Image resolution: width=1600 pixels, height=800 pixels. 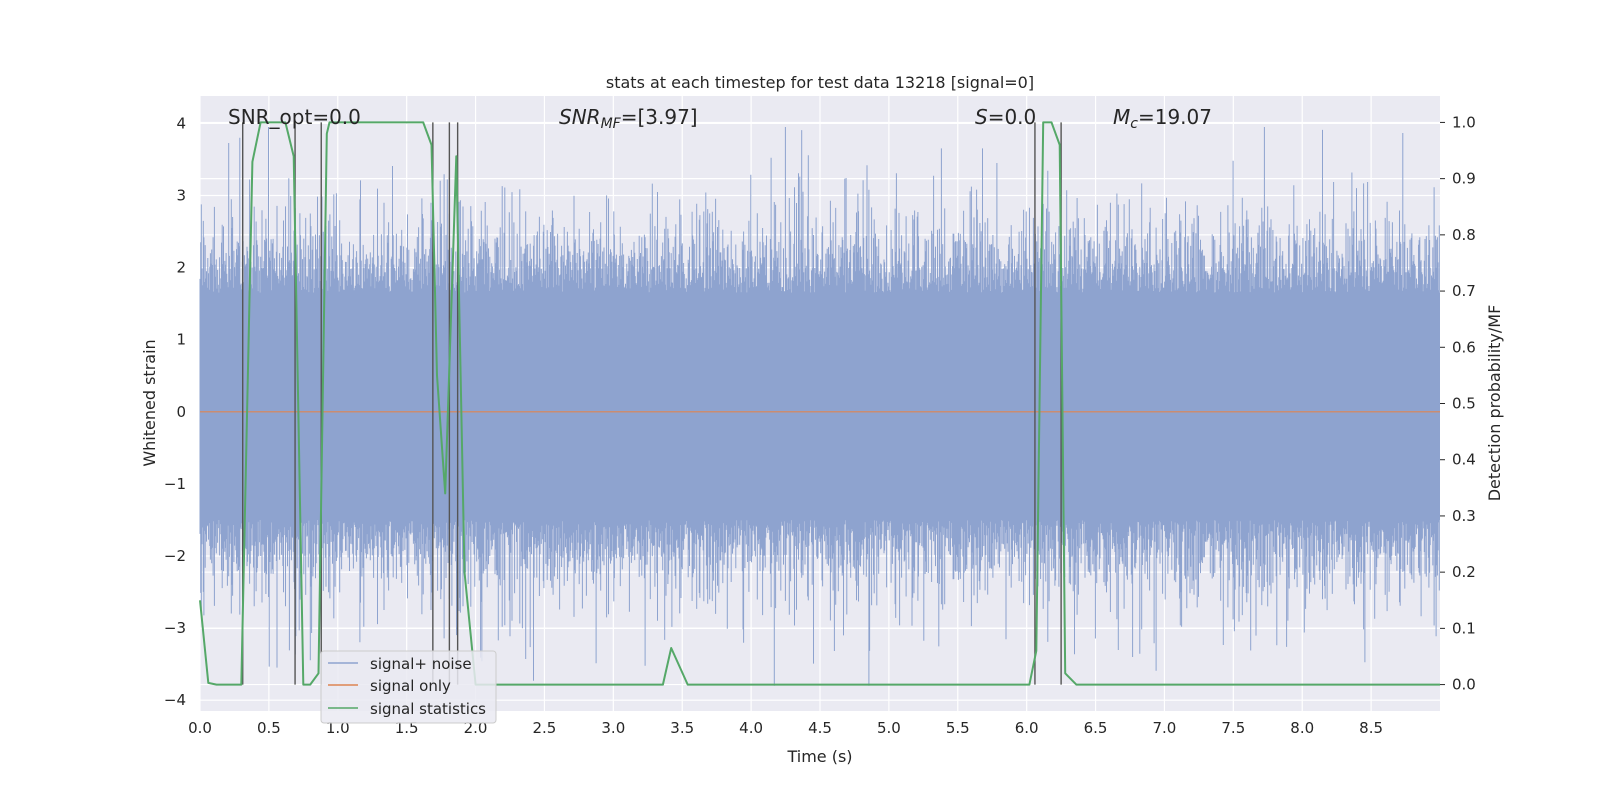 What do you see at coordinates (820, 728) in the screenshot?
I see `x-tick-label: 4.5` at bounding box center [820, 728].